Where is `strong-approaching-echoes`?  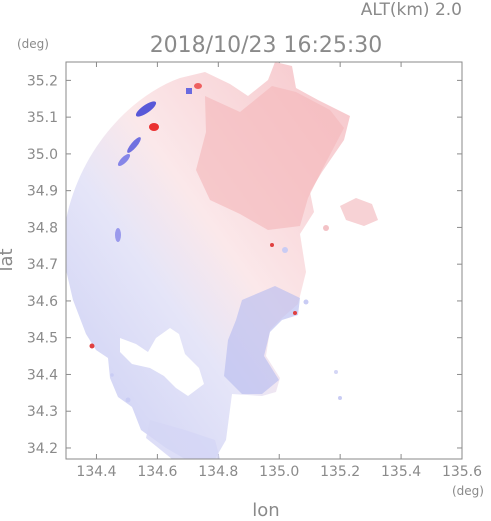
strong-approaching-echoes is located at coordinates (153, 165).